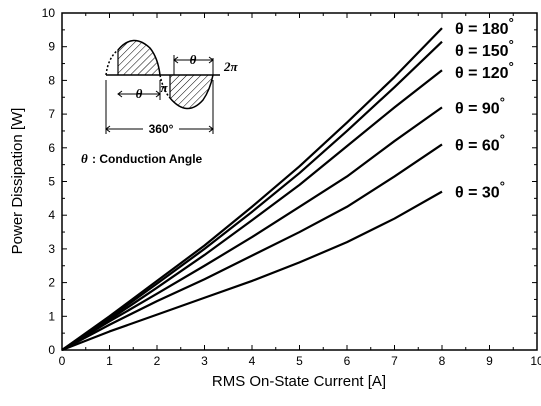 The height and width of the screenshot is (406, 541). Describe the element at coordinates (158, 94) in the screenshot. I see `inset-arrowhead-right` at that location.